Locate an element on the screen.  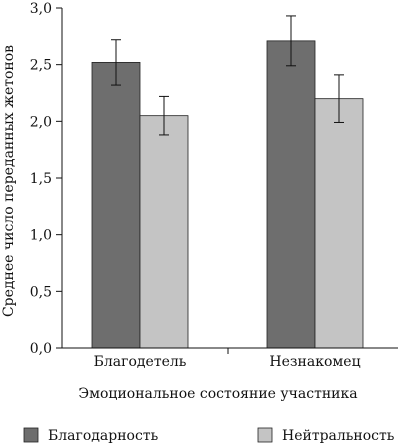
legend-label: Благодарность is located at coordinates (103, 436).